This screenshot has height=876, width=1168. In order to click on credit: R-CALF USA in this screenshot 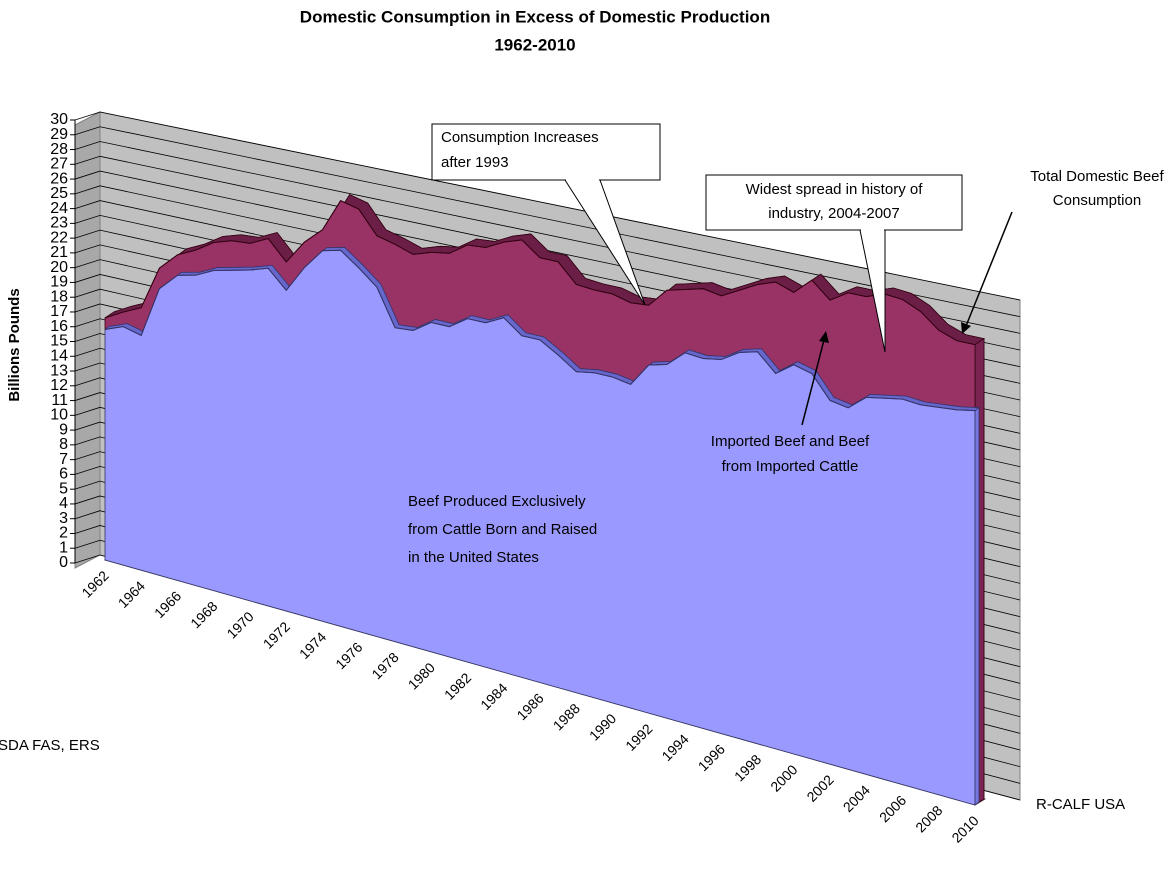, I will do `click(1080, 804)`.